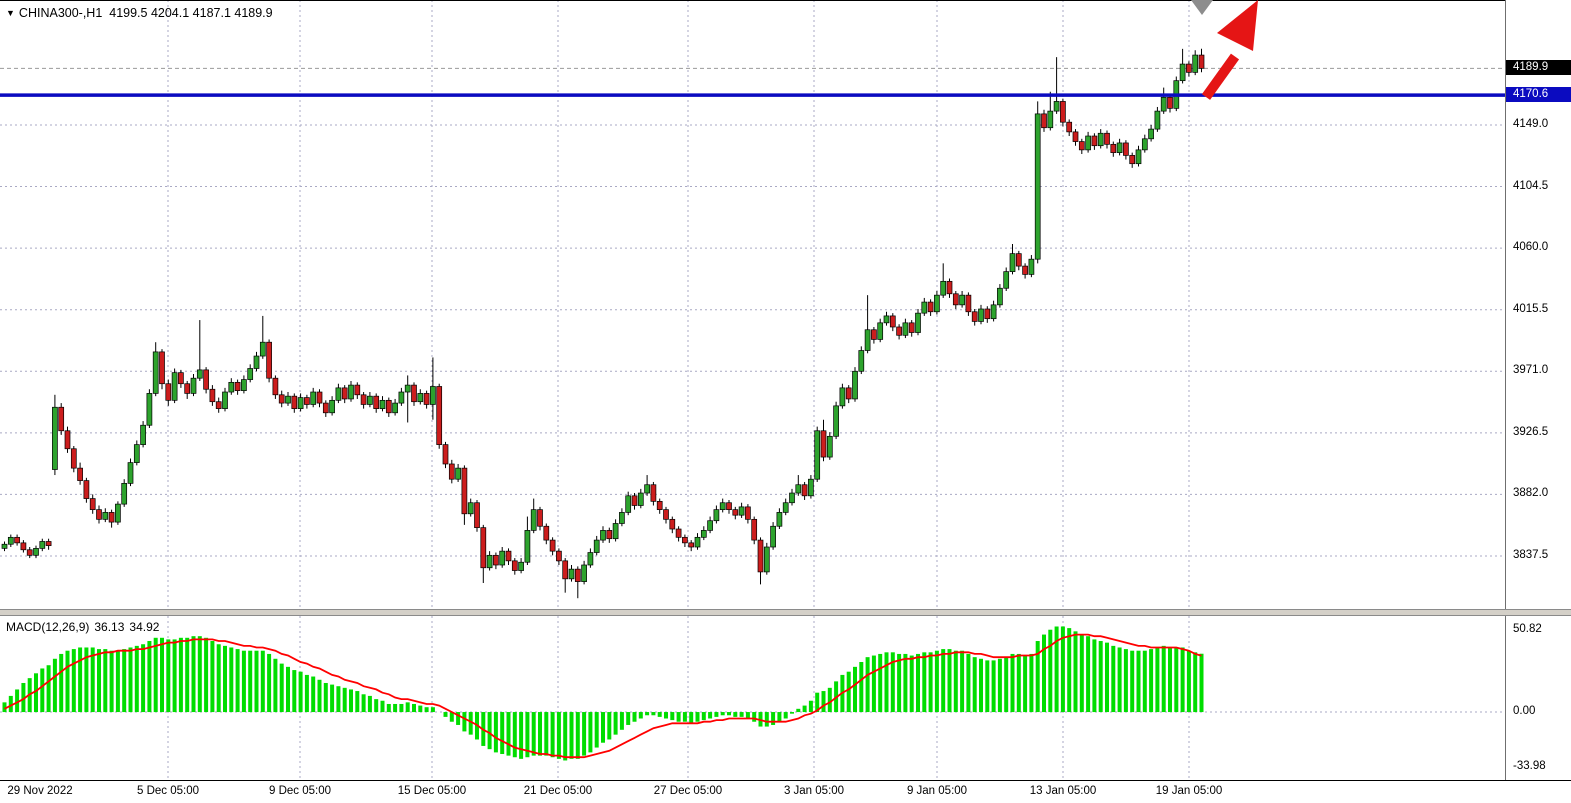 This screenshot has width=1571, height=803. What do you see at coordinates (40, 791) in the screenshot?
I see `time-tick-label: 29 Nov 2022` at bounding box center [40, 791].